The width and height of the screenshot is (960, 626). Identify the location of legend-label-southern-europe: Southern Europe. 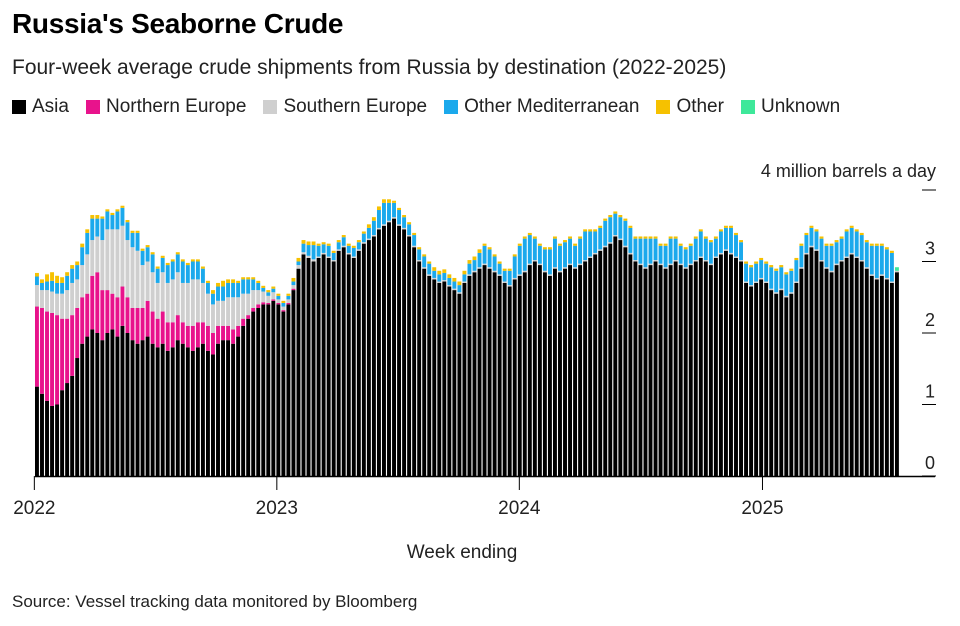
(355, 106).